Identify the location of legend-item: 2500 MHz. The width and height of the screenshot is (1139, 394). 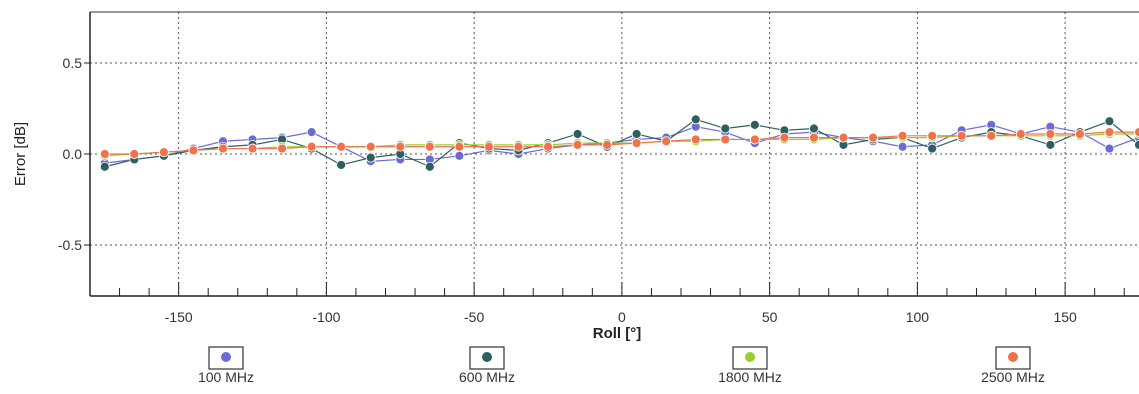
(1013, 365).